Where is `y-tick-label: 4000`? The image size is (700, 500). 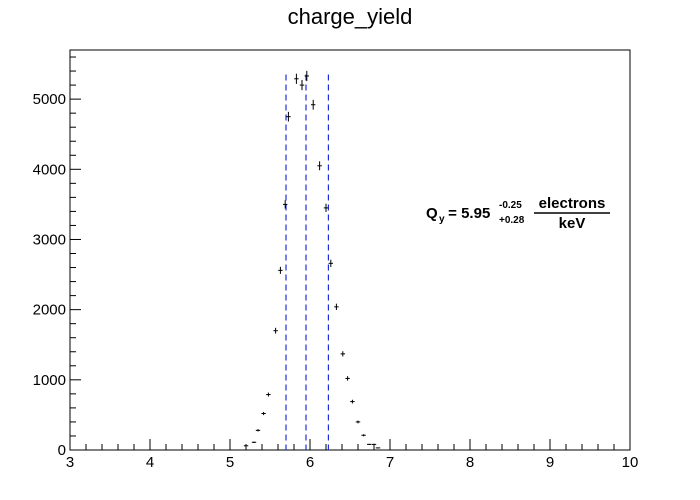 y-tick-label: 4000 is located at coordinates (49, 169).